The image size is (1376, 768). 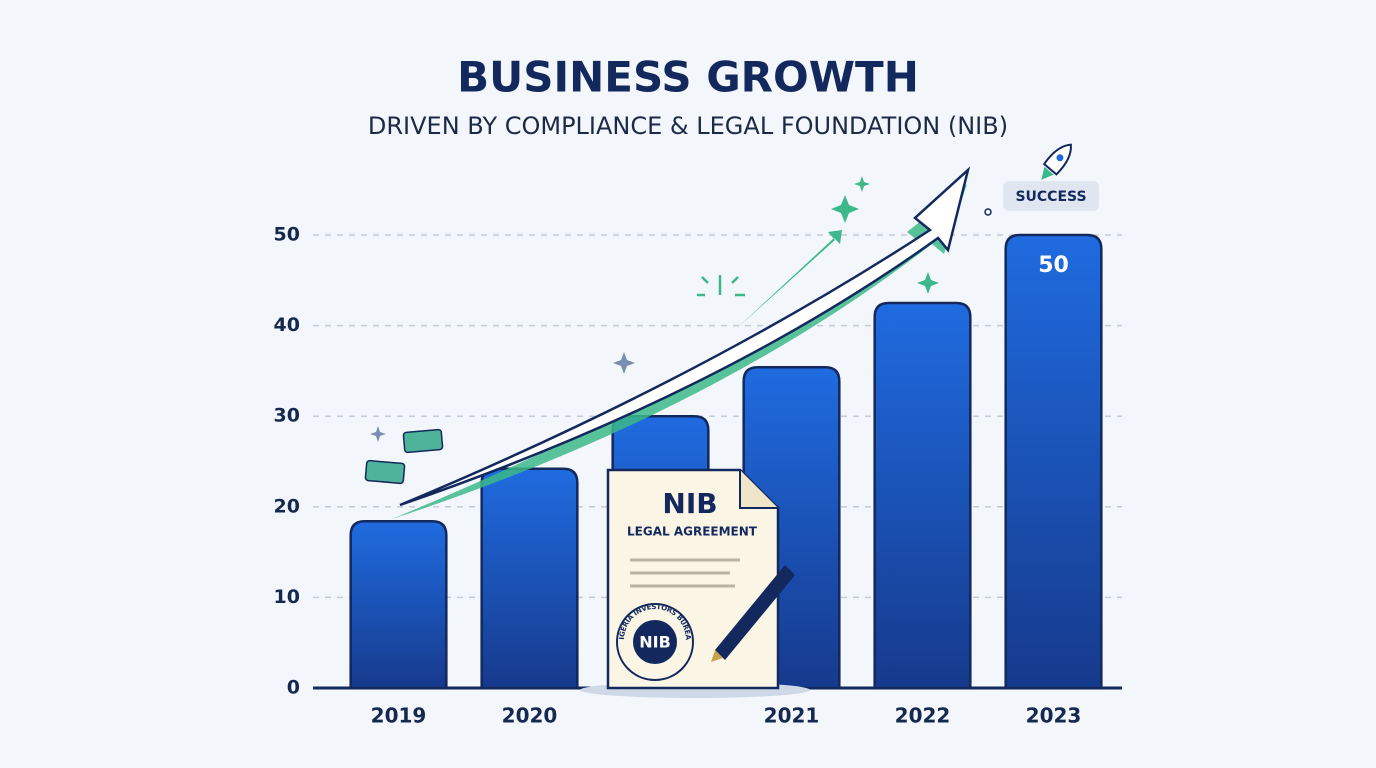 What do you see at coordinates (287, 416) in the screenshot?
I see `y-tick-label: 30` at bounding box center [287, 416].